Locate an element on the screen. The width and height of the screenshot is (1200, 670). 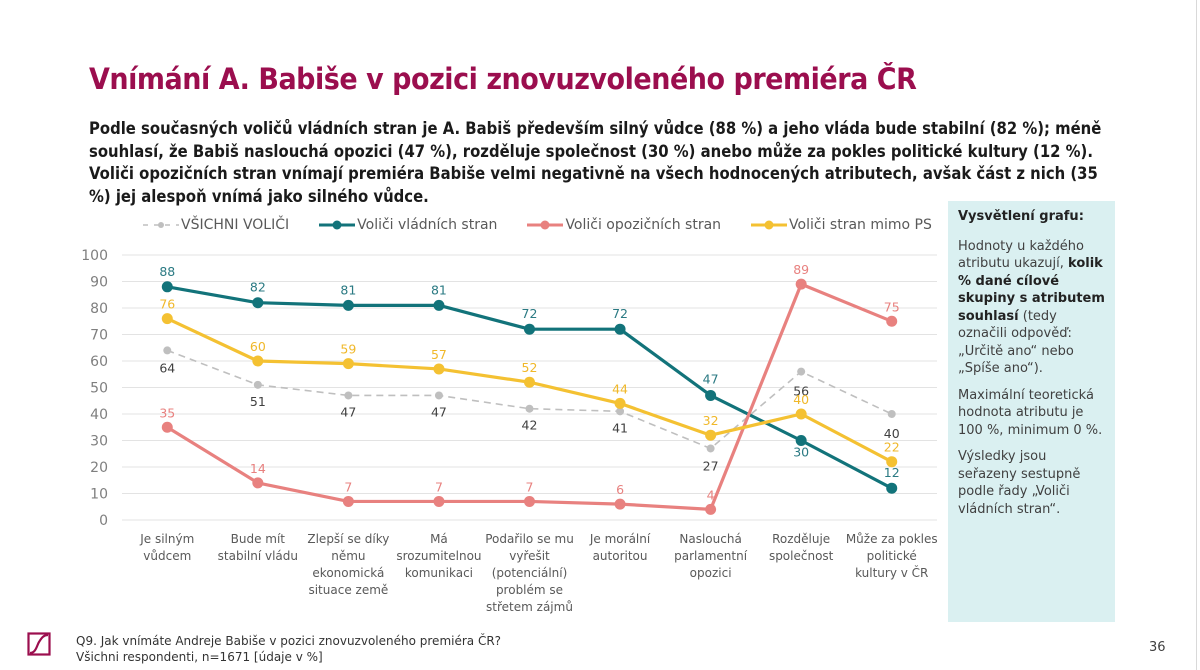
category-line: parlamentní is located at coordinates (711, 556).